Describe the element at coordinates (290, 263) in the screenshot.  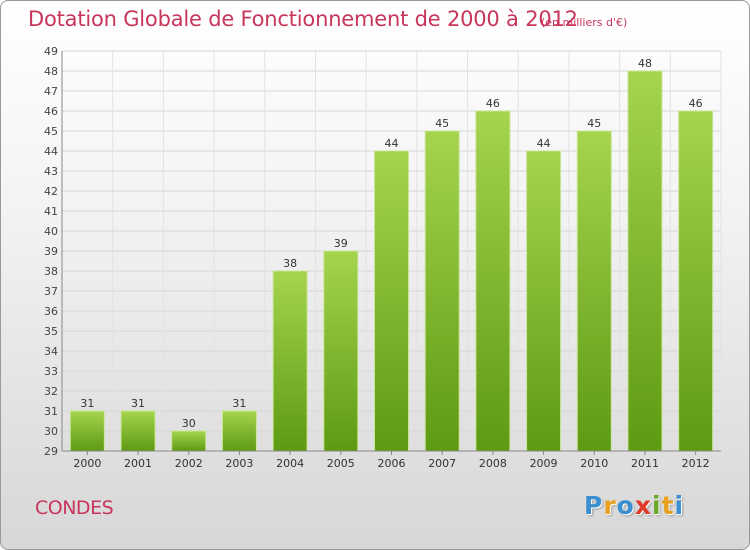
I see `bar-value-label: 38` at that location.